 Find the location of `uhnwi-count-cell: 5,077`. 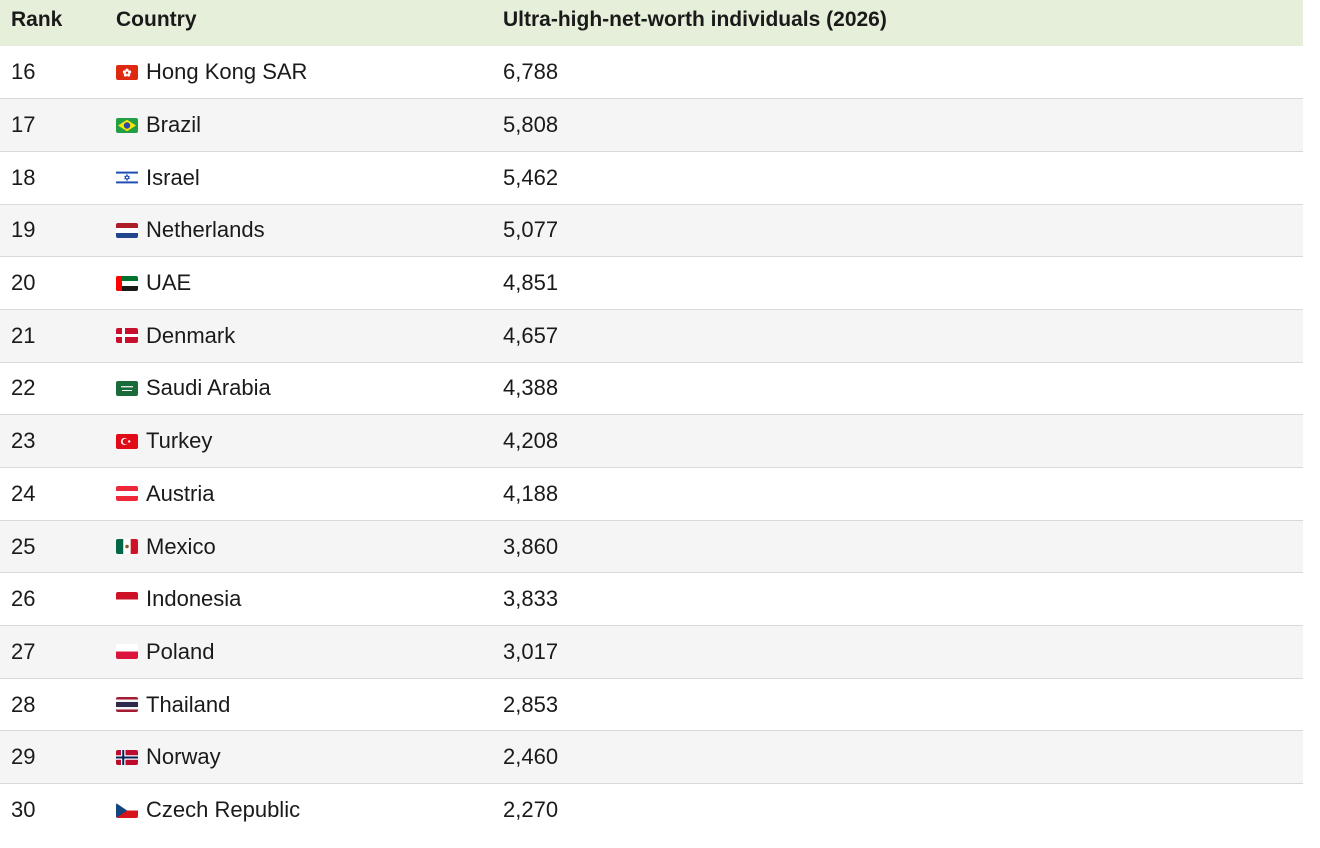

uhnwi-count-cell: 5,077 is located at coordinates (531, 230).